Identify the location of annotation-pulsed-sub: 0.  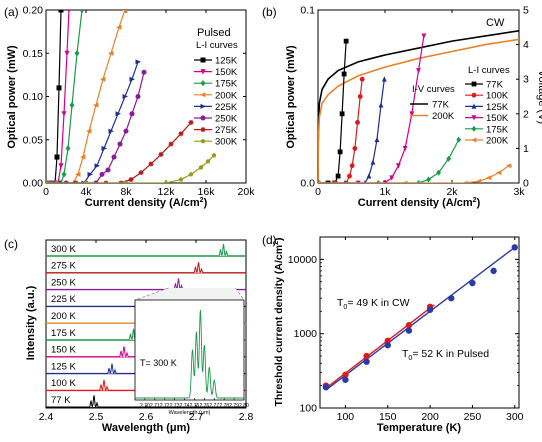
(410, 358).